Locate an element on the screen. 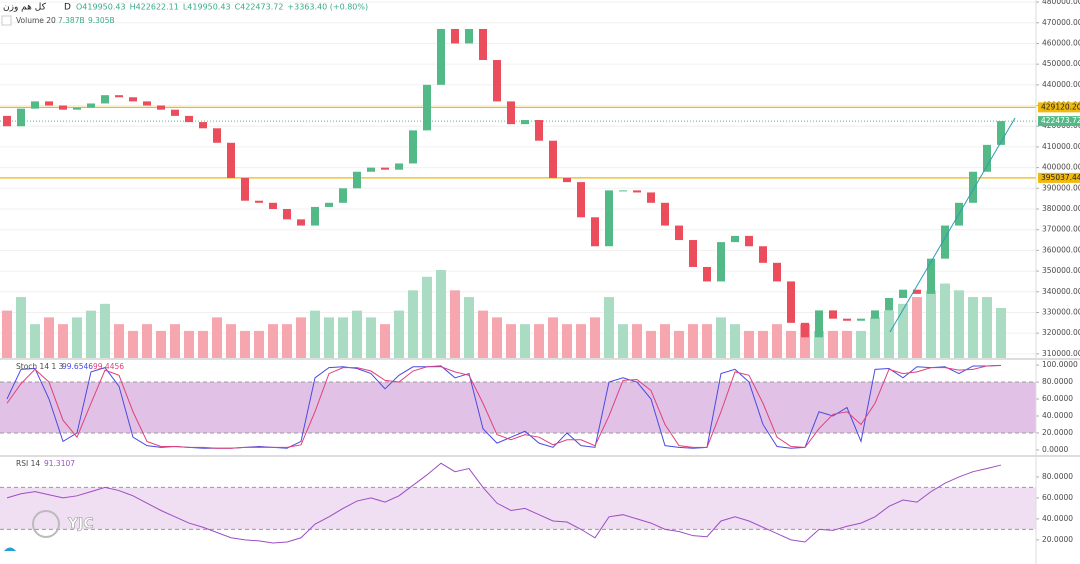  indicator-line is located at coordinates (504, 407).